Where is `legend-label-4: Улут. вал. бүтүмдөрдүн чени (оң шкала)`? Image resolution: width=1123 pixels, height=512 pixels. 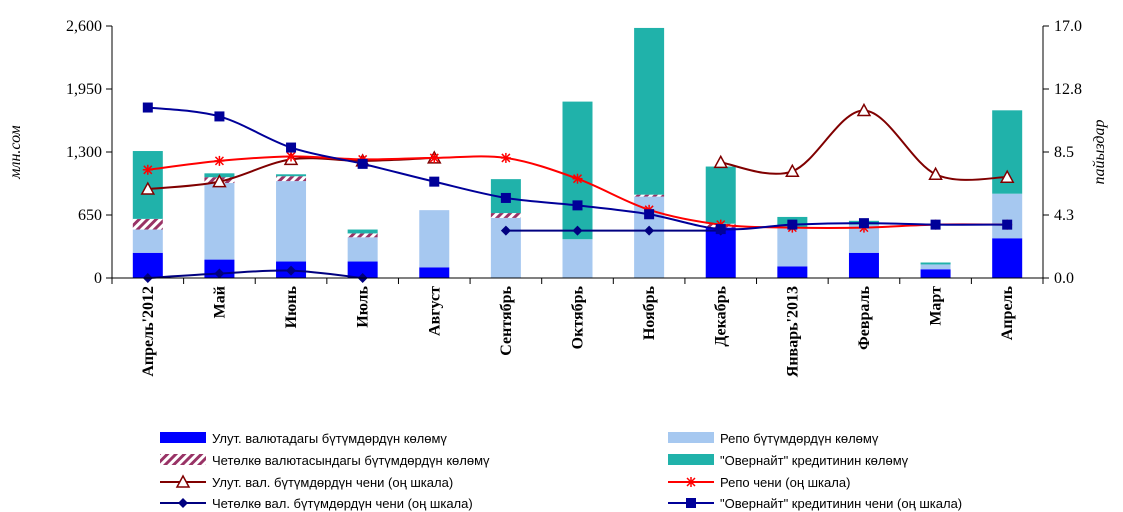 legend-label-4: Улут. вал. бүтүмдөрдүн чени (оң шкала) is located at coordinates (332, 482).